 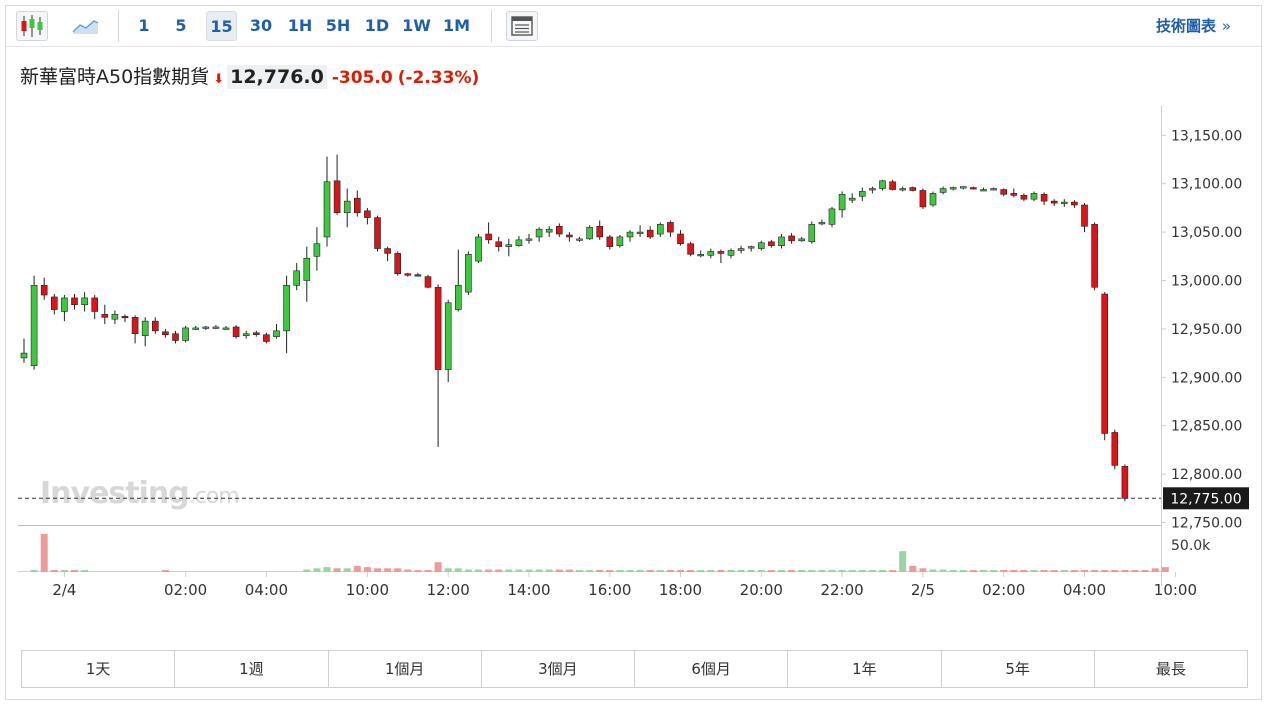 I want to click on interval-15: 15, so click(x=221, y=26).